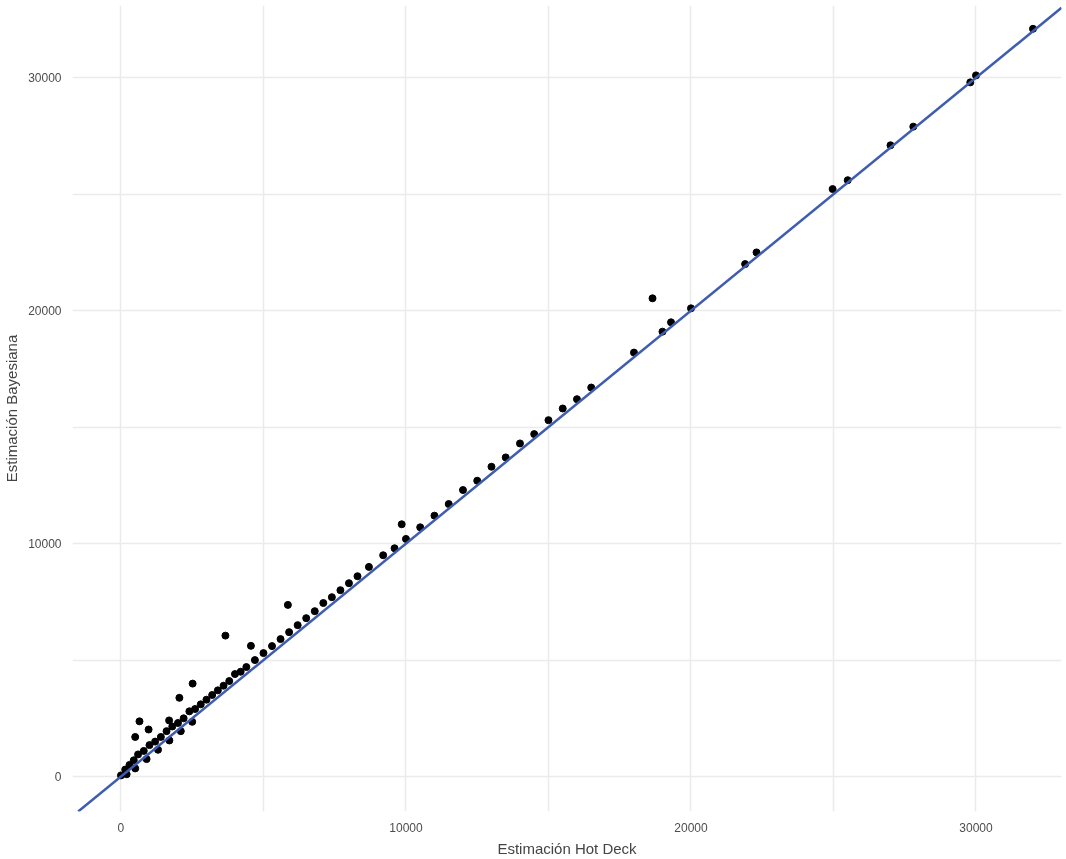 This screenshot has height=859, width=1066. I want to click on y-tick-label: 0, so click(58, 777).